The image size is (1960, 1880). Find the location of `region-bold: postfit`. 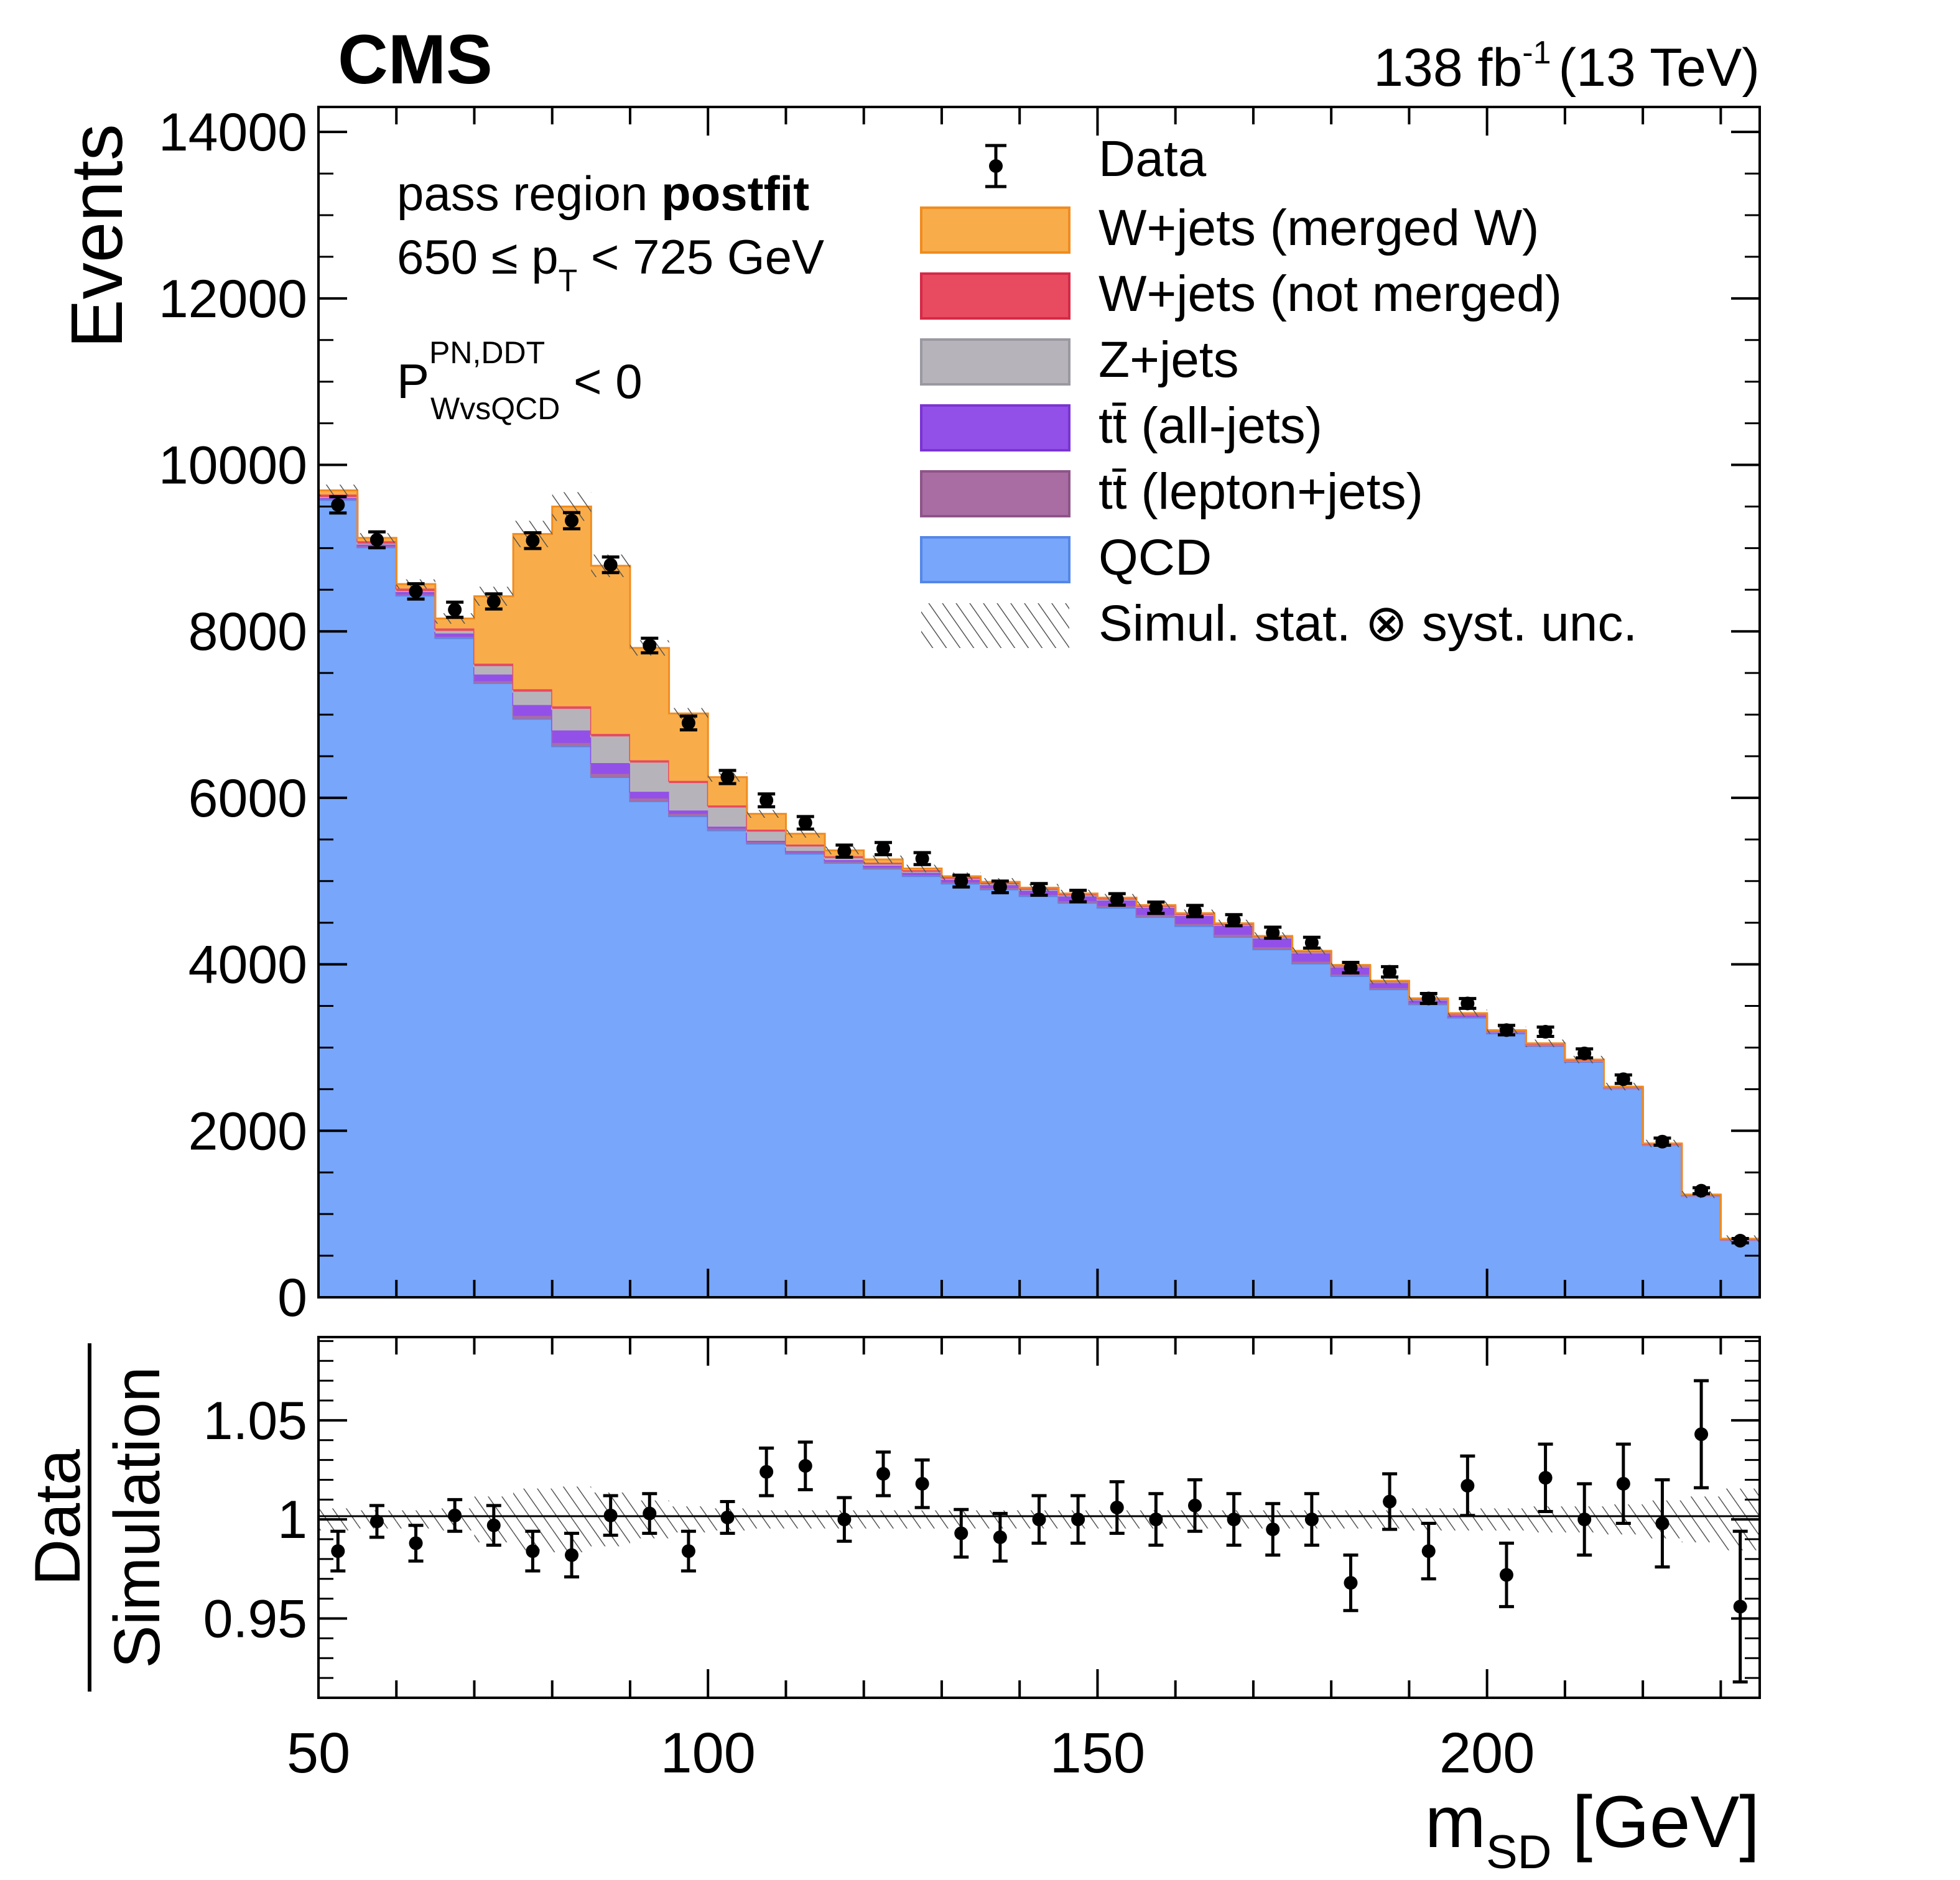

region-bold: postfit is located at coordinates (735, 194).